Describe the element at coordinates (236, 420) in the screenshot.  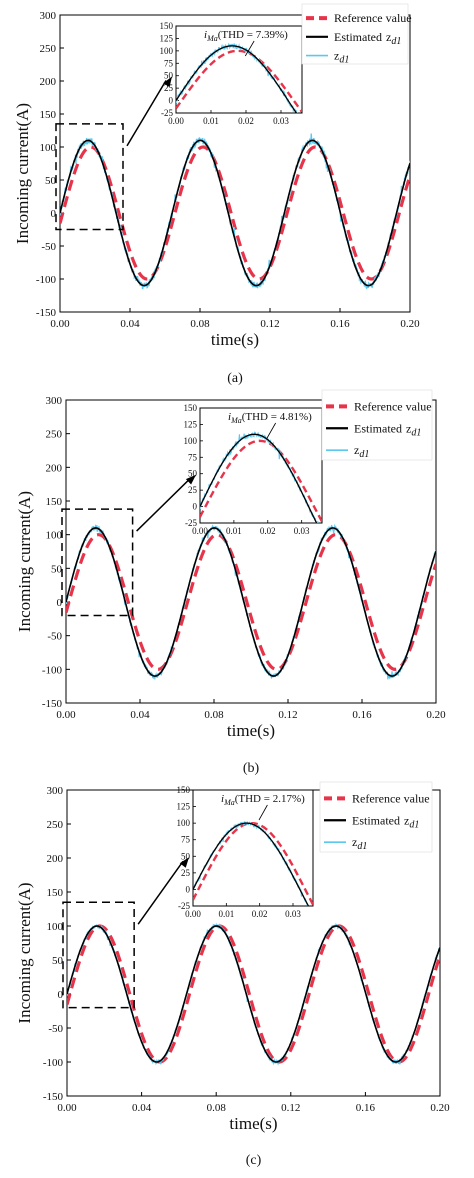
I see `inset-annotation-subscript: Ma` at that location.